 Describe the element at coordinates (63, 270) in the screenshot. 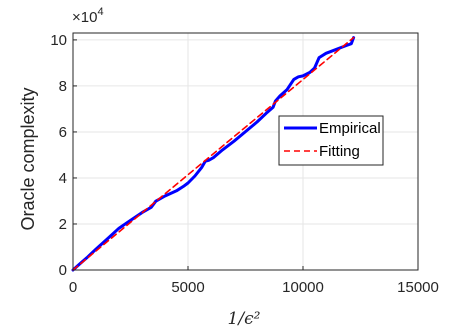

I see `y-tick-label: 0` at that location.